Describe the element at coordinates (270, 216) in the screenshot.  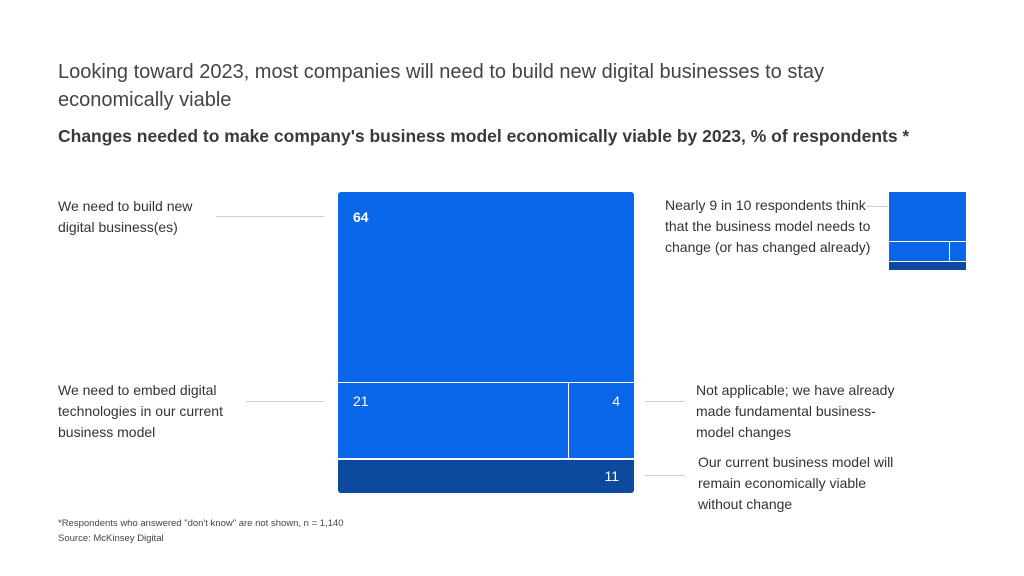
I see `leader-line-build-new` at that location.